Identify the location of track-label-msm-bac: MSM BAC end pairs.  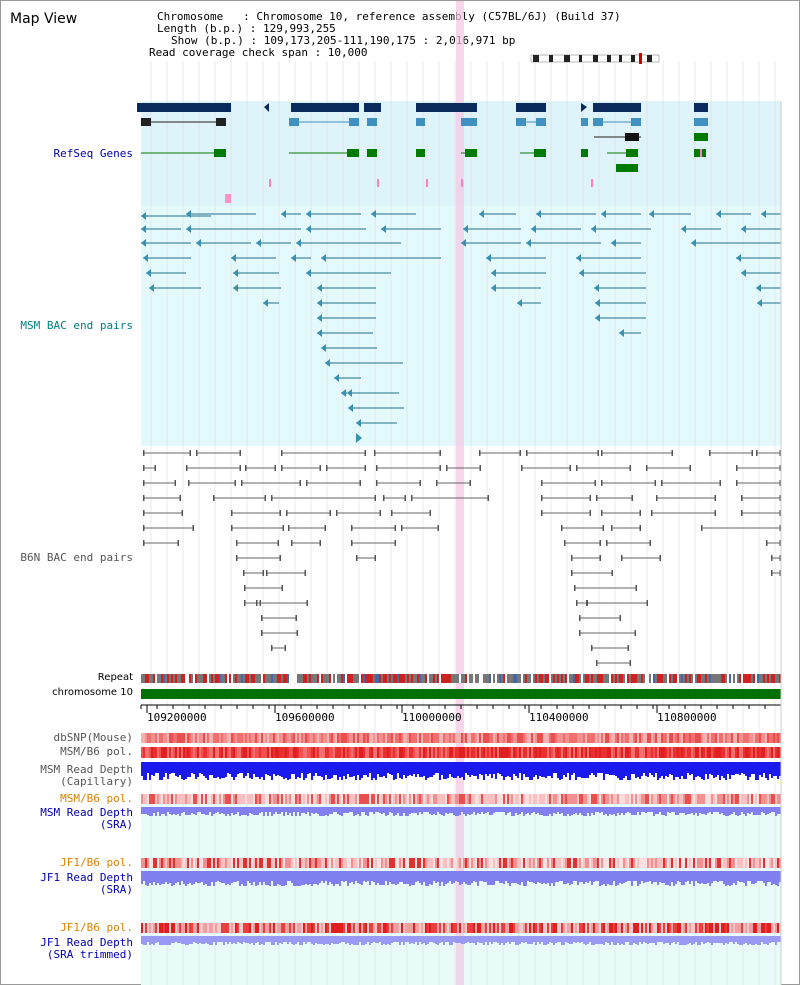
(76, 325).